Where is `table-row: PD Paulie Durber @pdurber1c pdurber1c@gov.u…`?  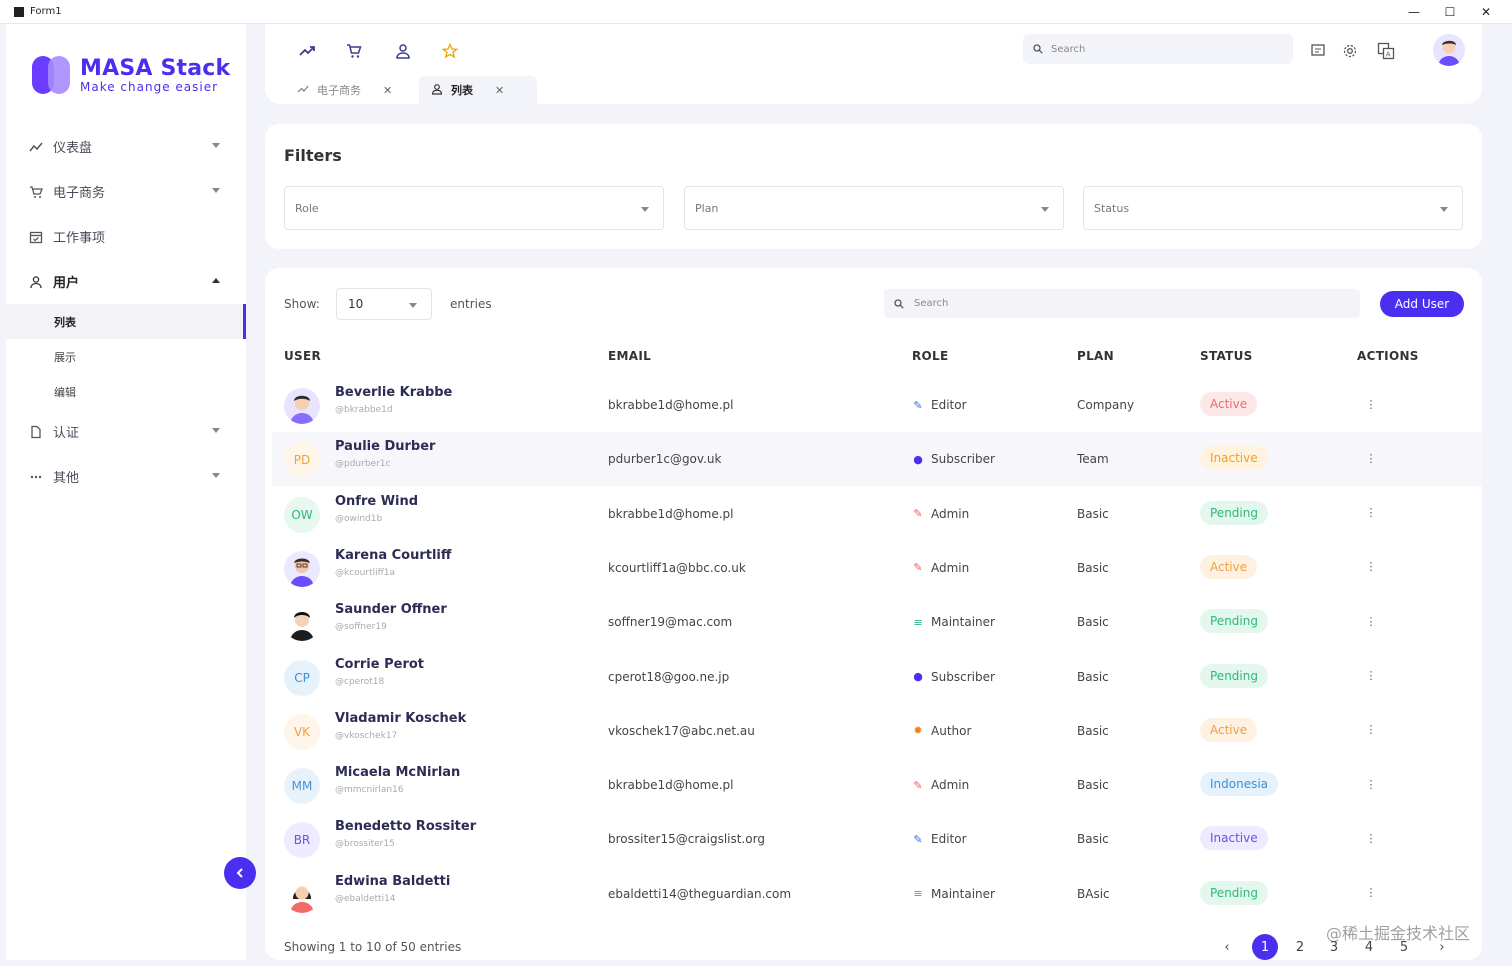
table-row: PD Paulie Durber @pdurber1c pdurber1c@gov.u… is located at coordinates (877, 459).